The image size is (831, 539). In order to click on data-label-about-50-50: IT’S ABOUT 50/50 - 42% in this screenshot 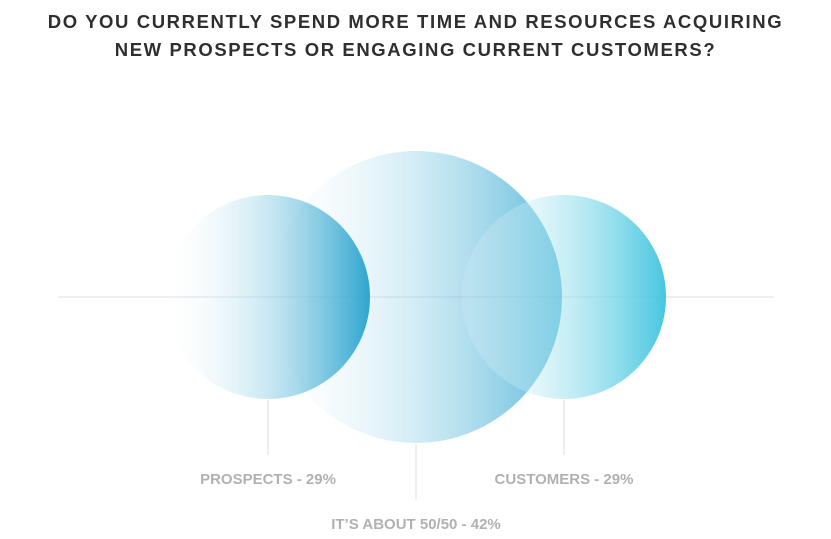, I will do `click(416, 524)`.